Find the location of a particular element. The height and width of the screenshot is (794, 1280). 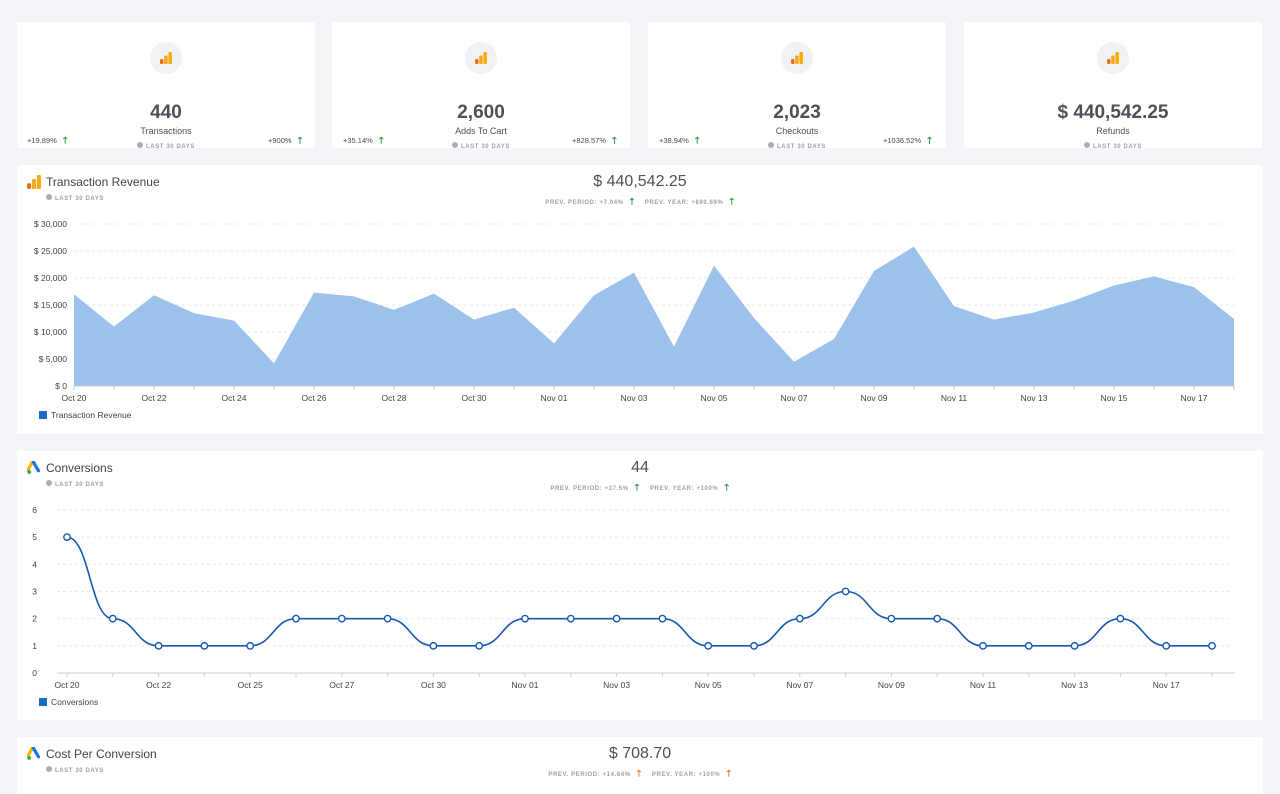

y-tick-label: $ 10,000 is located at coordinates (50, 332).